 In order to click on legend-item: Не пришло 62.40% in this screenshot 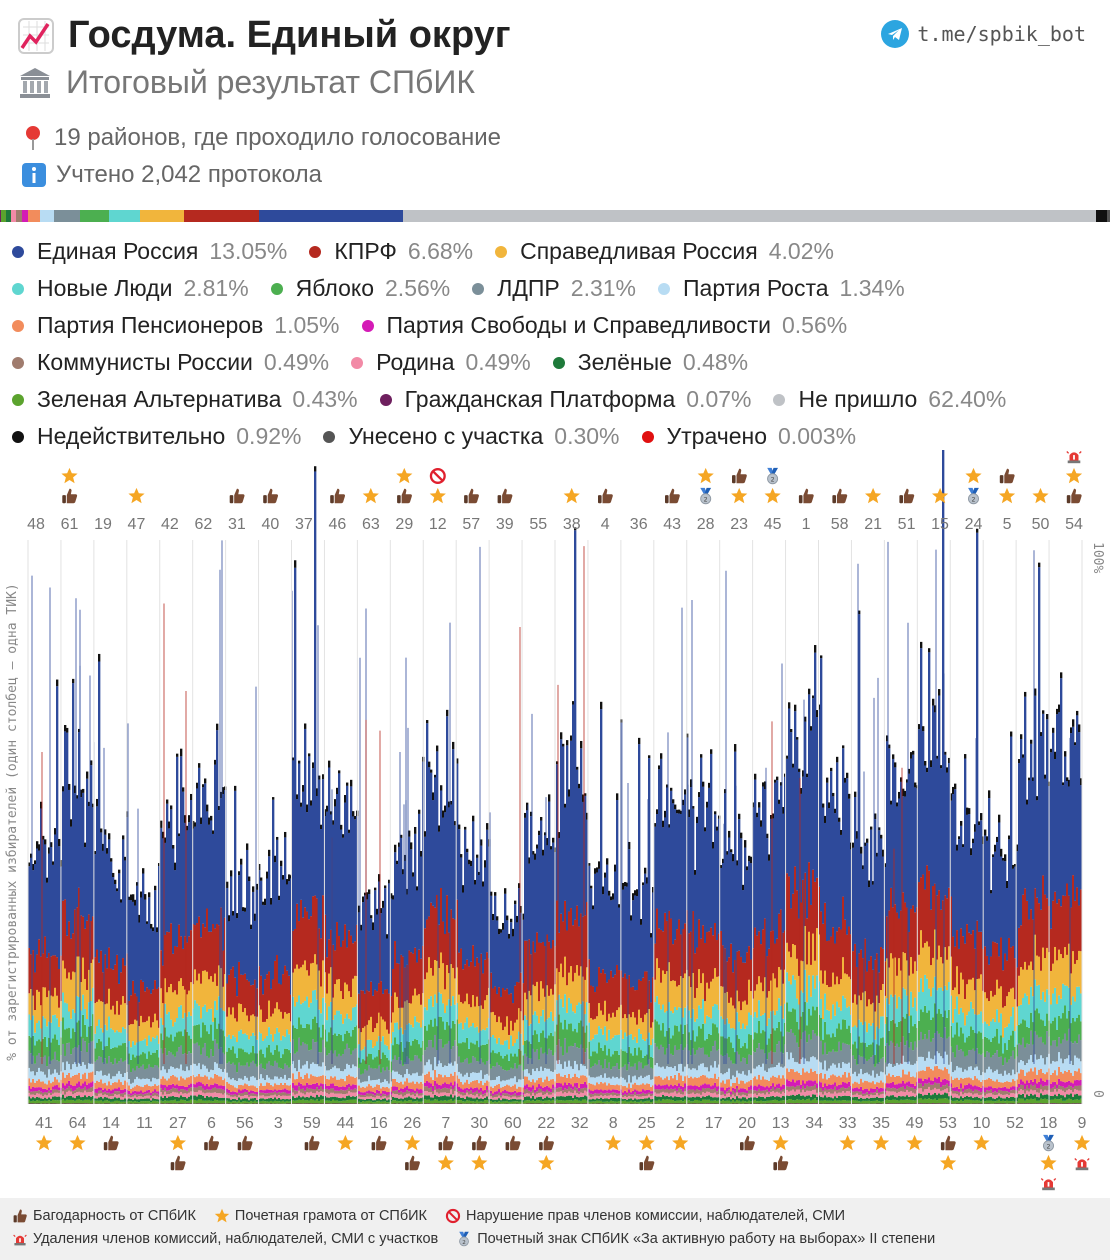, I will do `click(889, 399)`.